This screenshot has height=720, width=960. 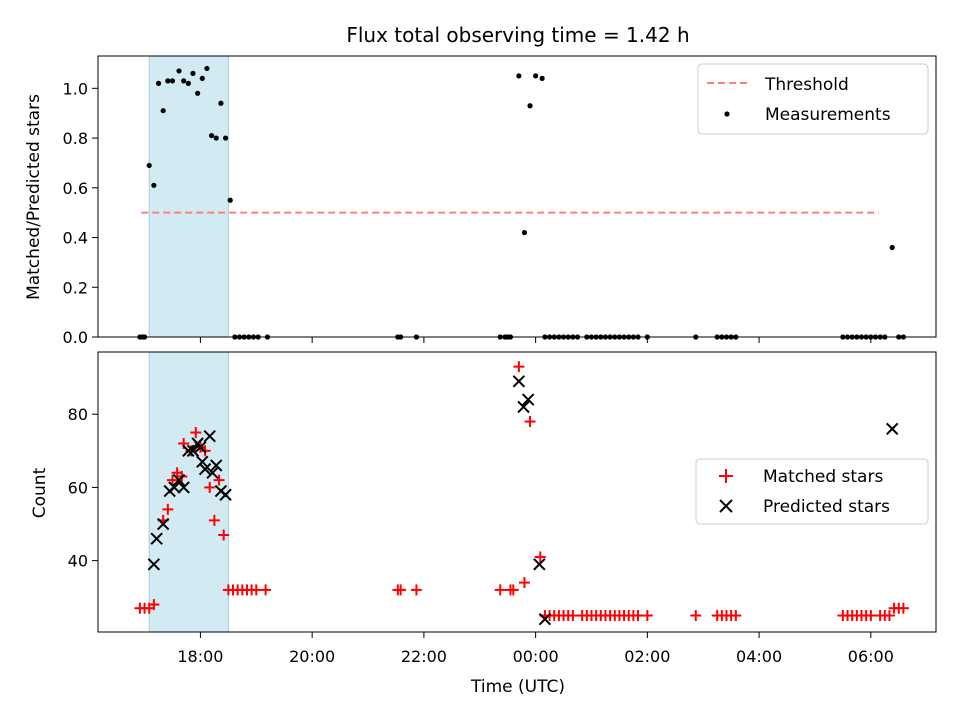 I want to click on y-tick-label: 0.8, so click(x=75, y=138).